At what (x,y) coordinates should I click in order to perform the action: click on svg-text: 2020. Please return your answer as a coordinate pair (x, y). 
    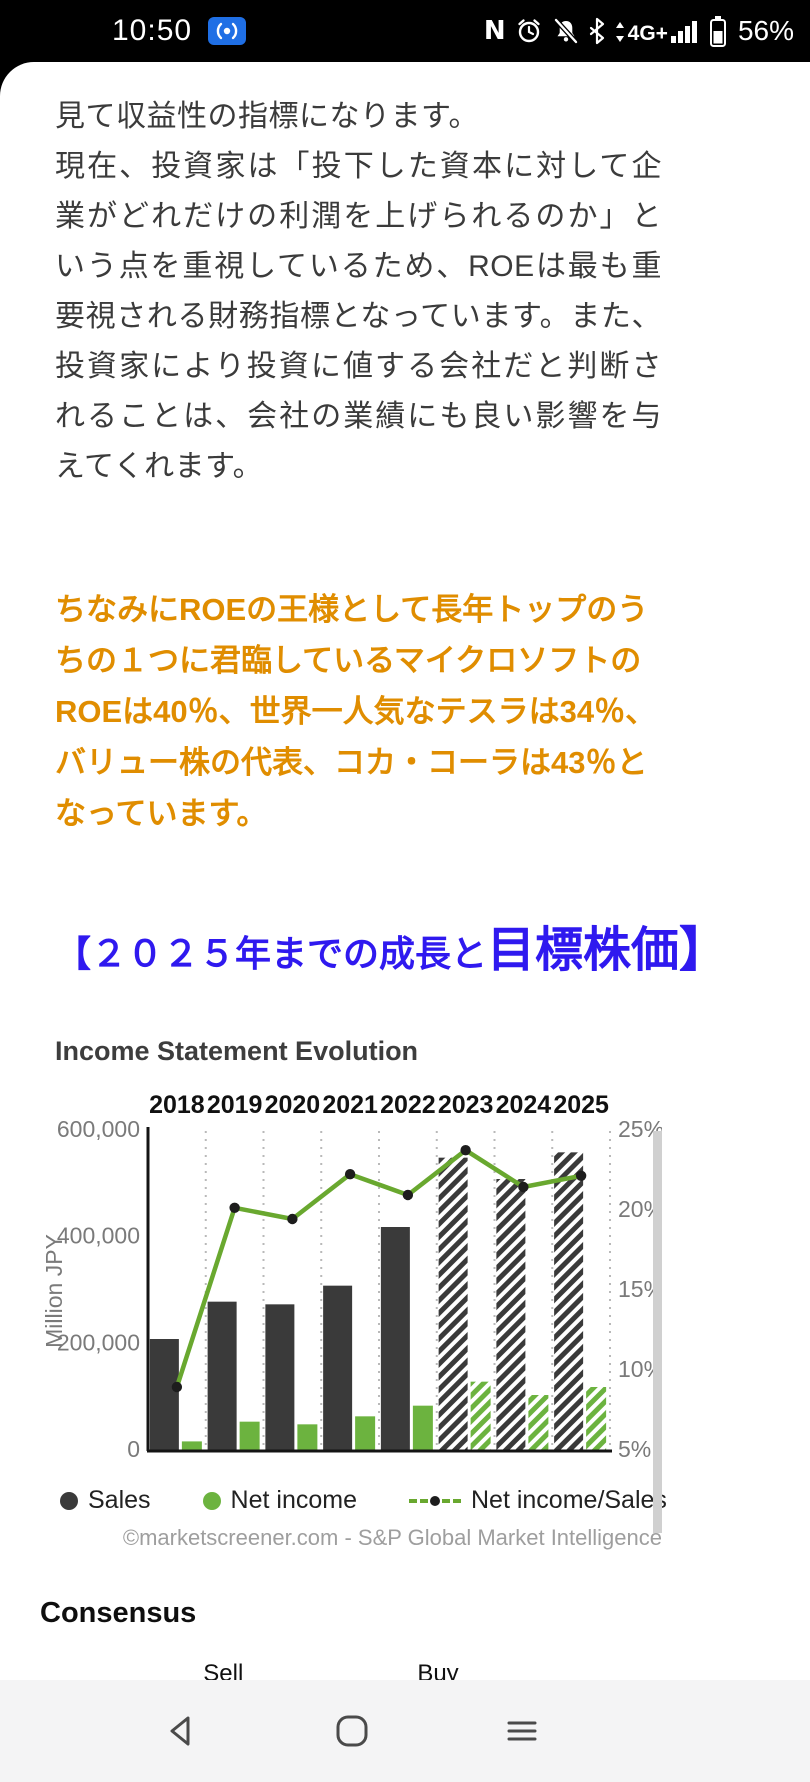
    Looking at the image, I should click on (293, 1105).